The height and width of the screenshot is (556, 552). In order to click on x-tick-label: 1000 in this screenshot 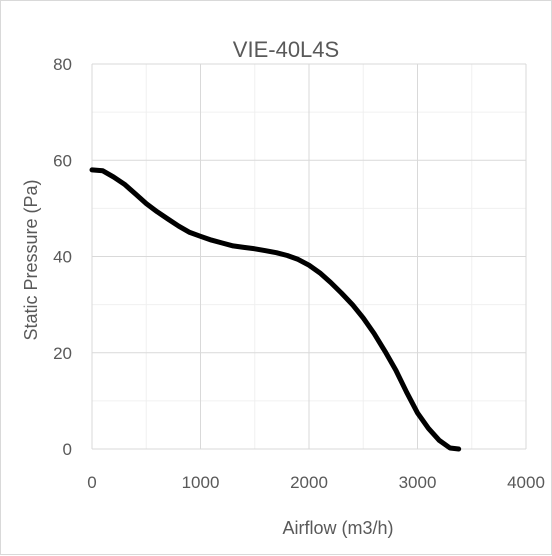, I will do `click(201, 482)`.